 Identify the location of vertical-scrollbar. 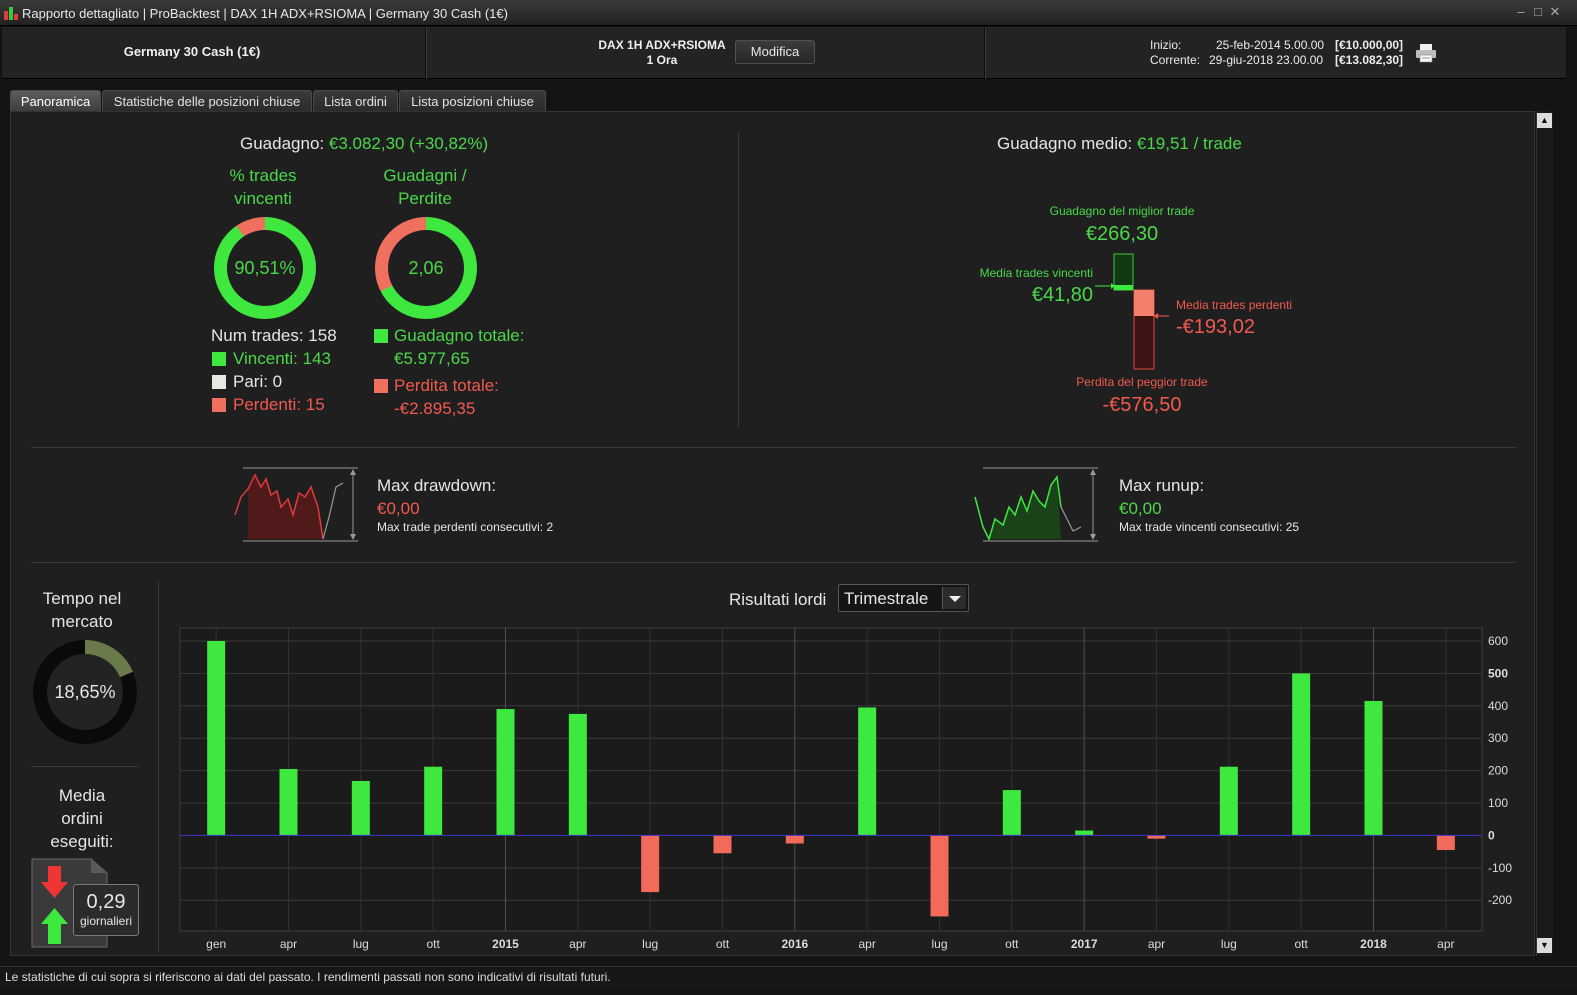
(1544, 533).